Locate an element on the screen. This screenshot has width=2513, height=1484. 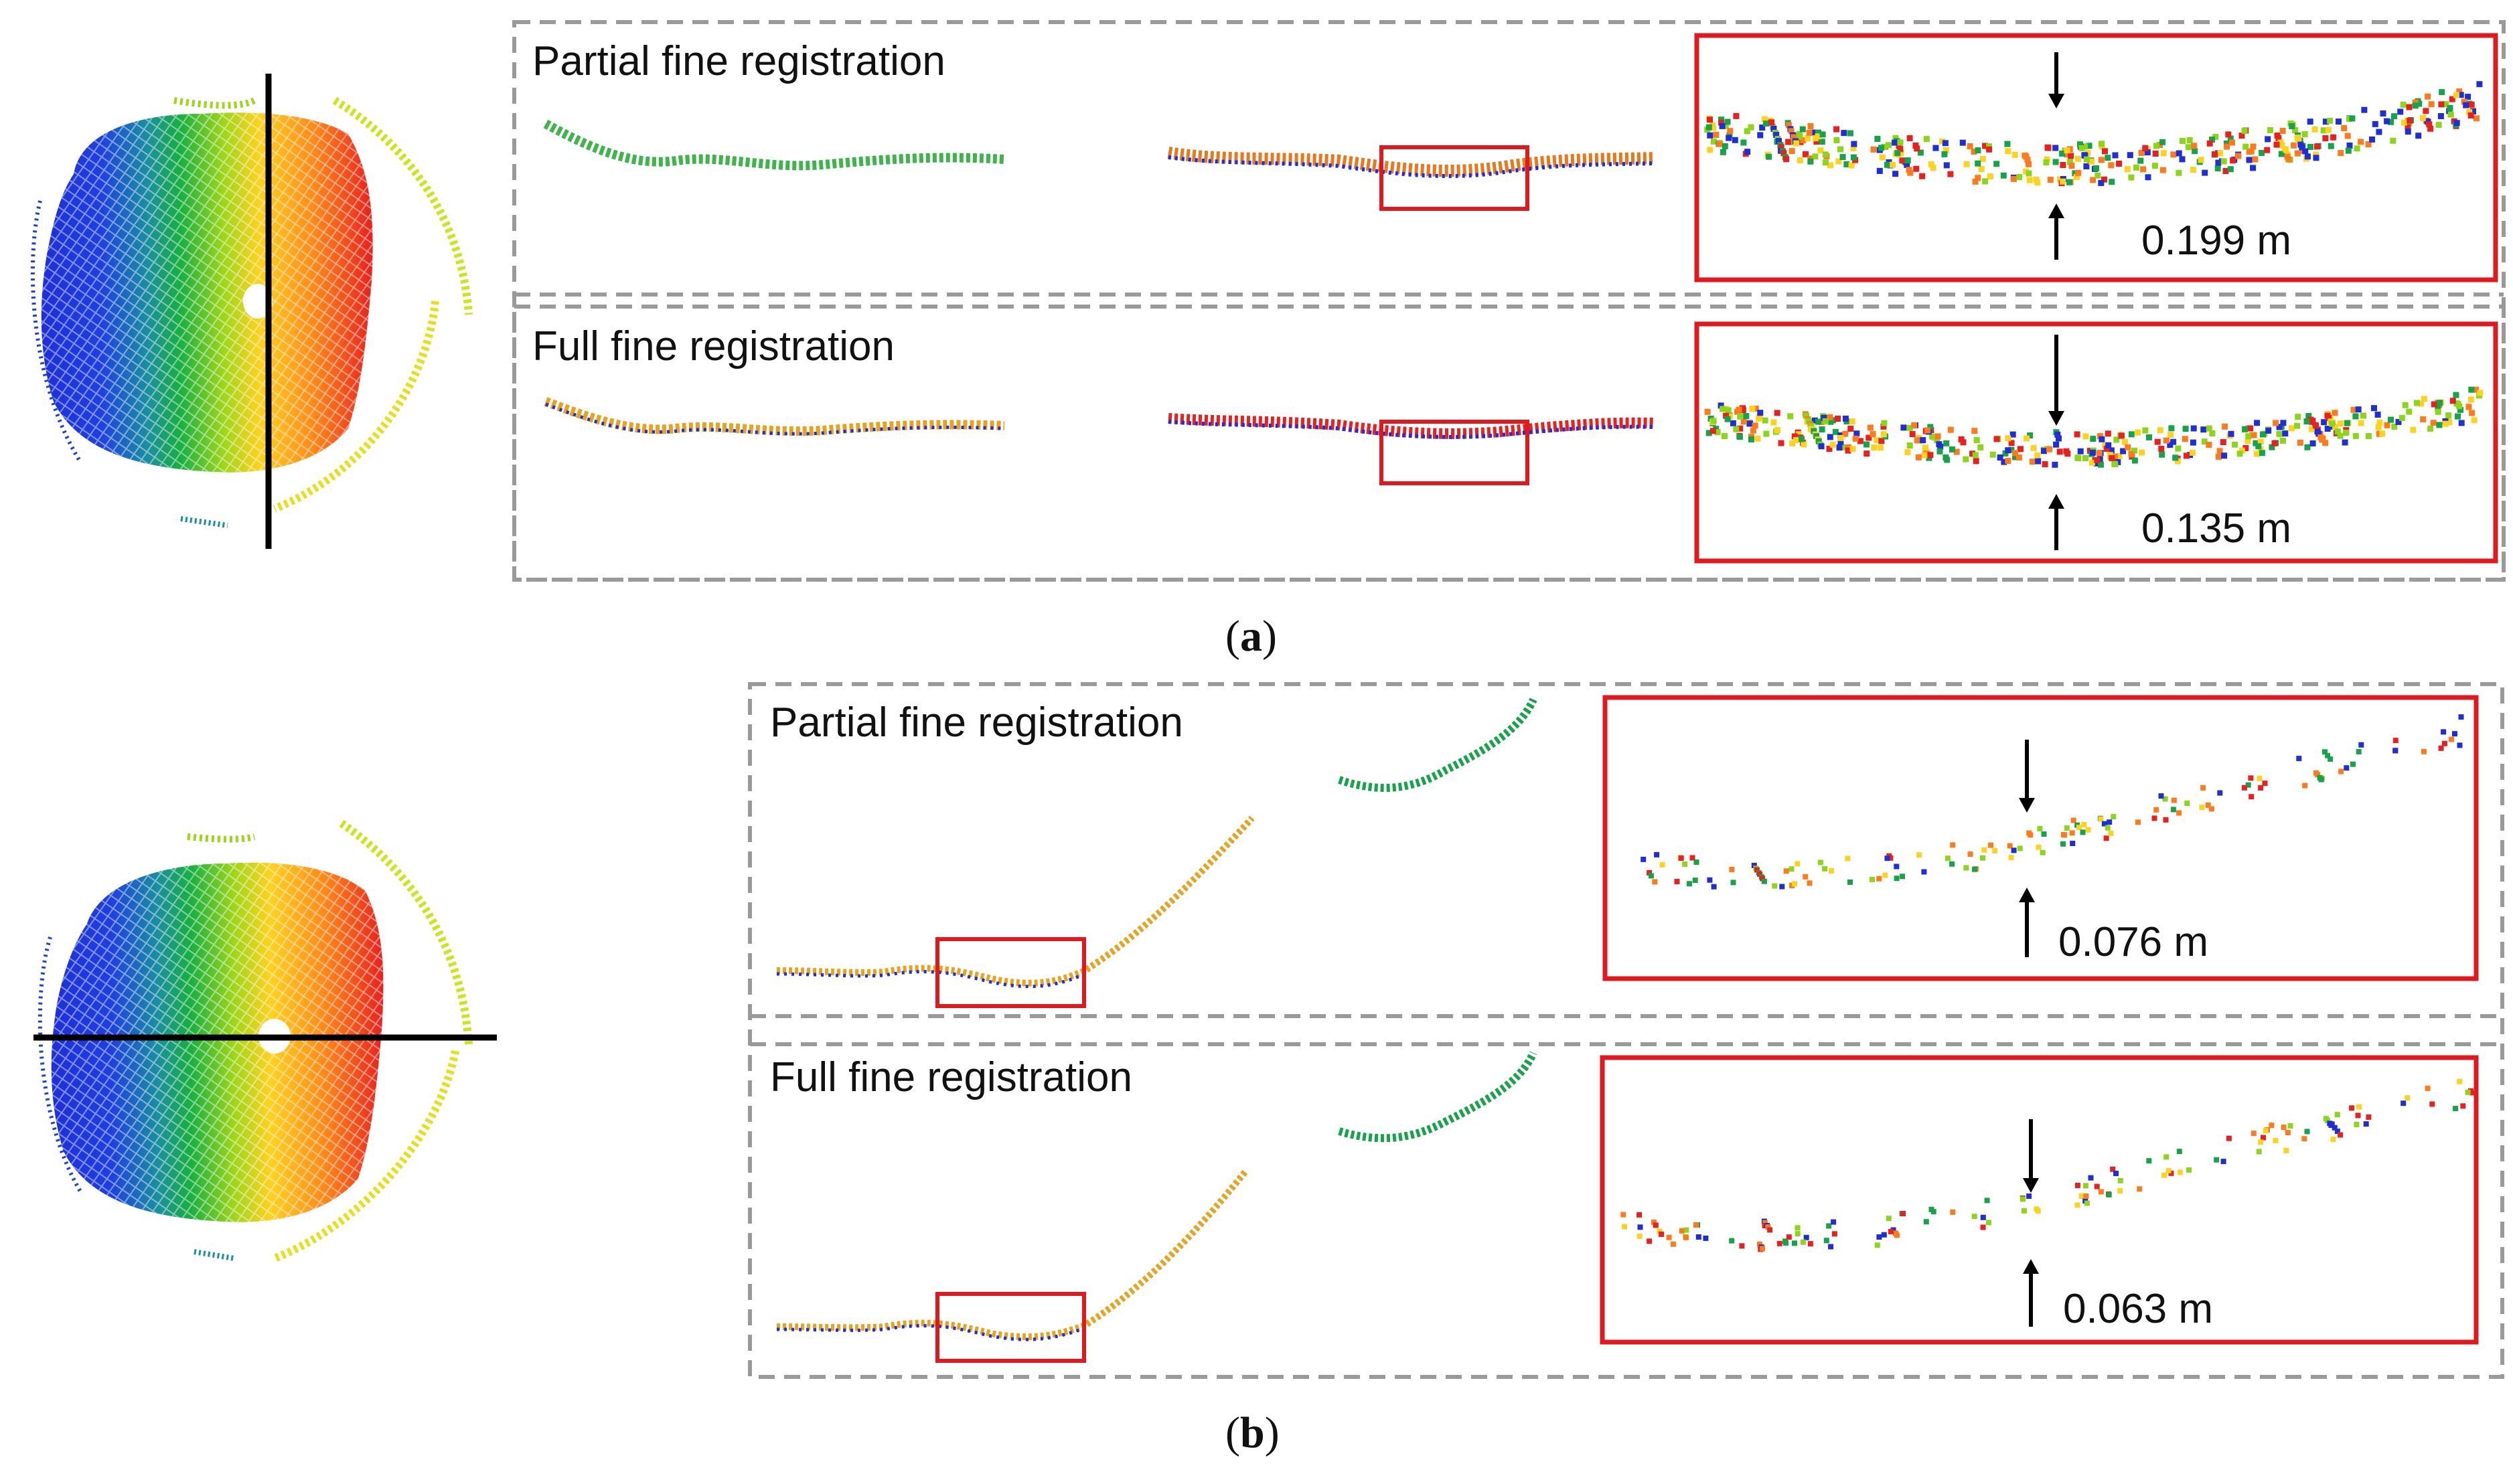
row-b1-title: Partial fine registration is located at coordinates (976, 723).